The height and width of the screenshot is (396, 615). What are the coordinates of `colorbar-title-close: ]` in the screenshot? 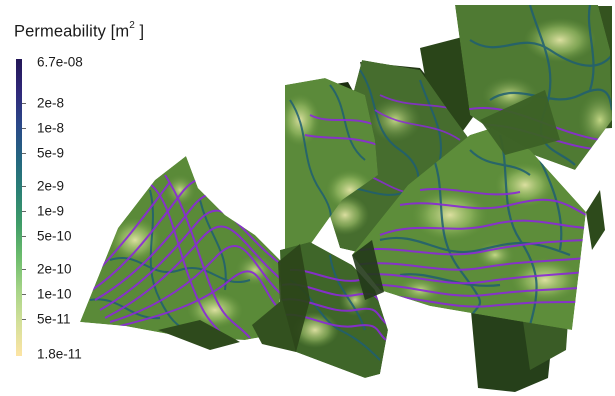 It's located at (139, 31).